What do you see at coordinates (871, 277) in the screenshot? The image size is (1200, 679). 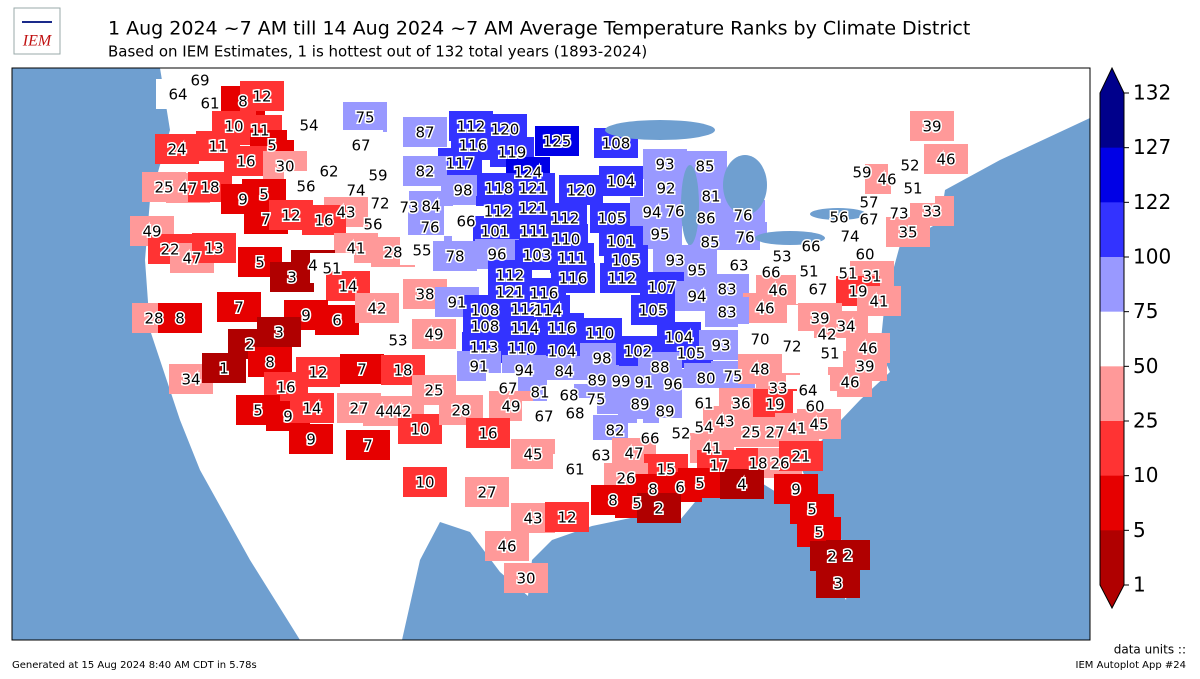 I see `district-rank: 31` at bounding box center [871, 277].